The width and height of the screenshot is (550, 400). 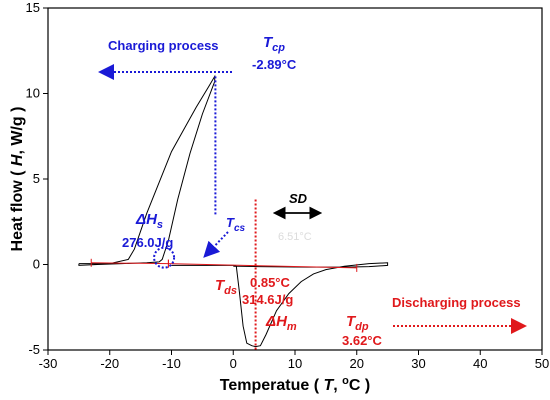 What do you see at coordinates (17, 179) in the screenshot?
I see `y-axis-title: Heat flow ( H, W/g )` at bounding box center [17, 179].